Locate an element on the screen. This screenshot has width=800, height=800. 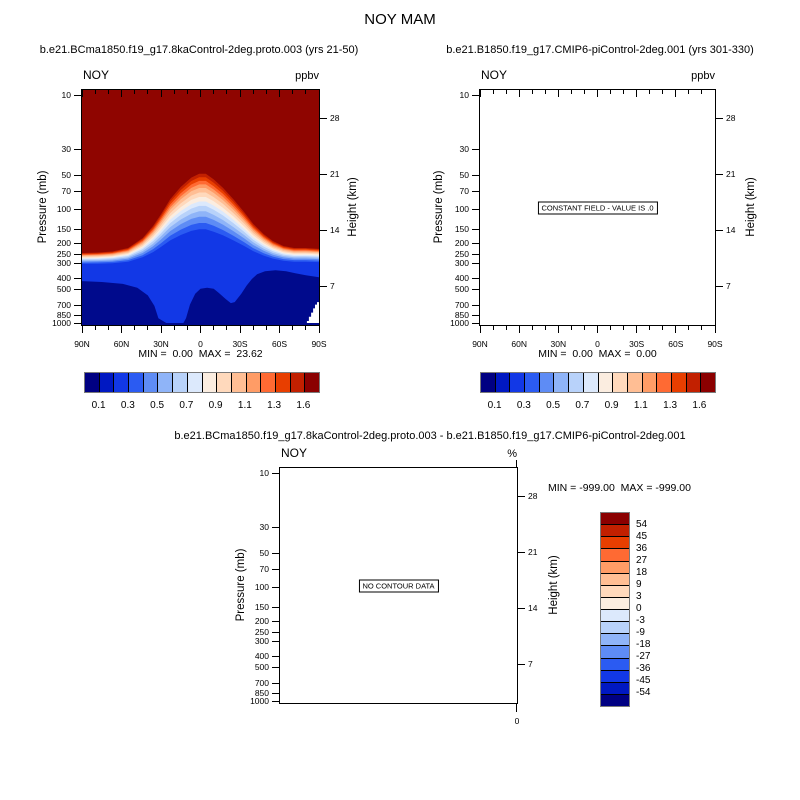
pressure-tick-label: 100 is located at coordinates (261, 587).